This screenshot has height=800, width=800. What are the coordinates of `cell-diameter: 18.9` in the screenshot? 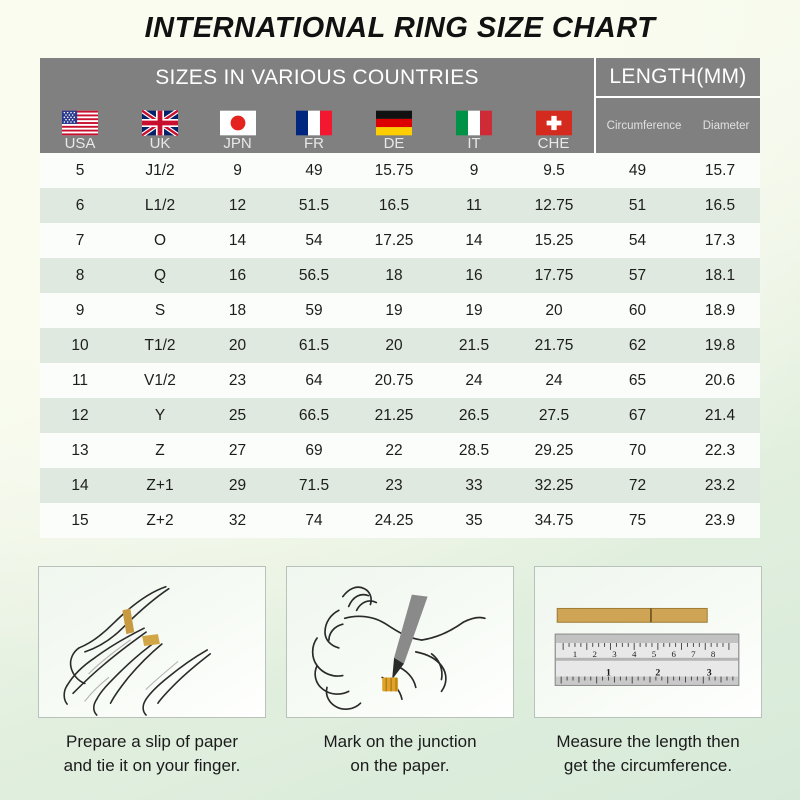 It's located at (720, 310).